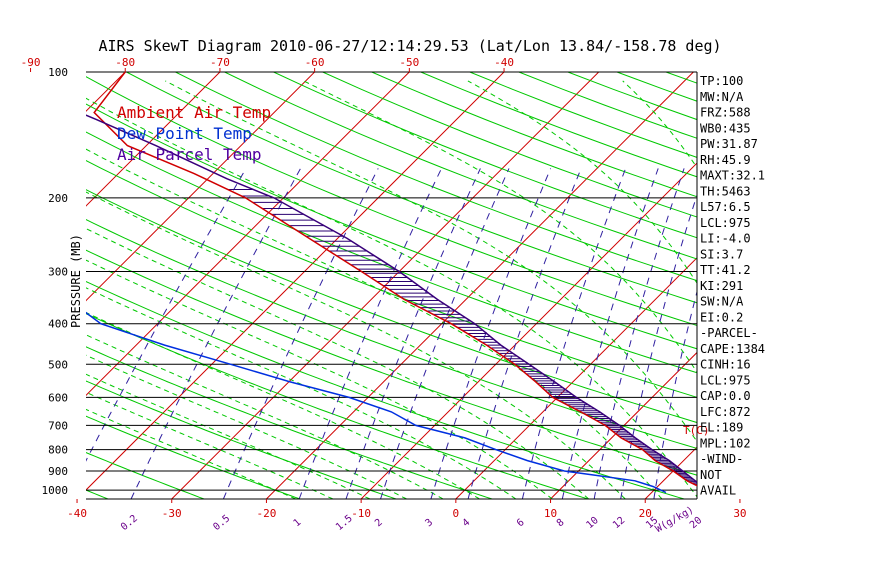  Describe the element at coordinates (725, 443) in the screenshot. I see `index-entry: MPL:102` at that location.